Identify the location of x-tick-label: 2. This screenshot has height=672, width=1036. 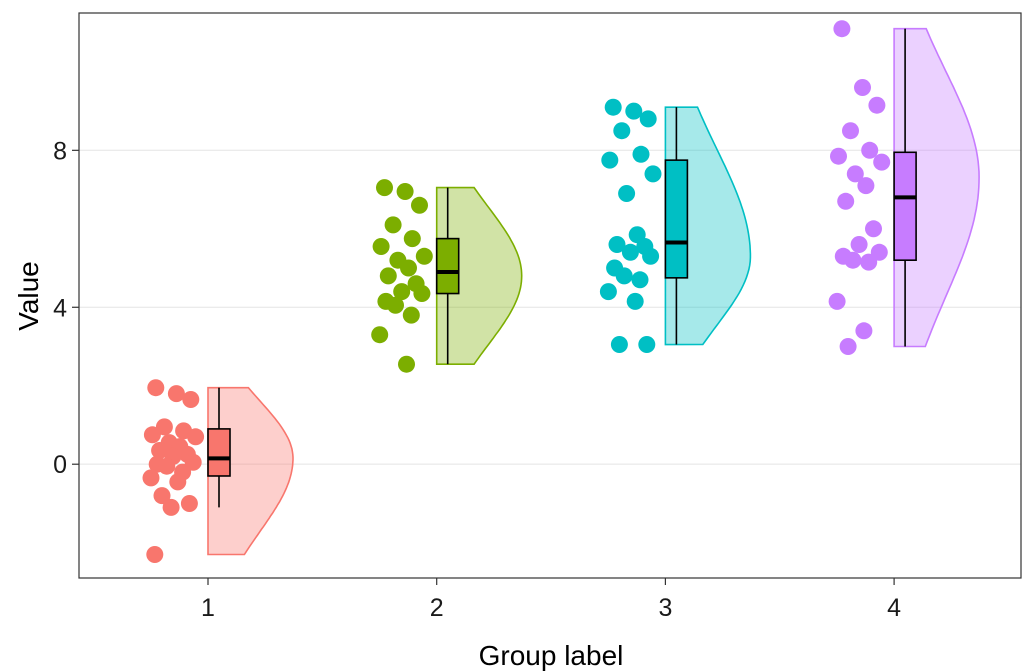
(437, 608).